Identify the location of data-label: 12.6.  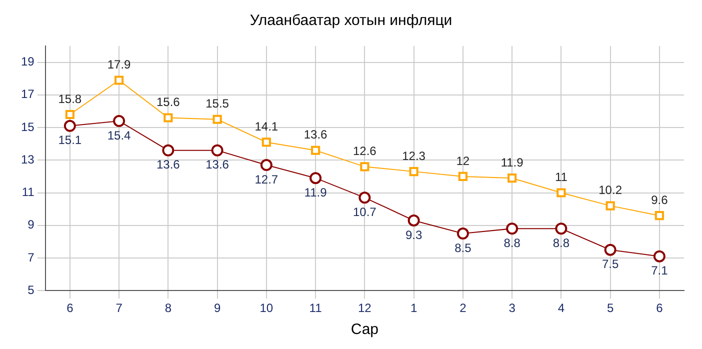
(364, 151).